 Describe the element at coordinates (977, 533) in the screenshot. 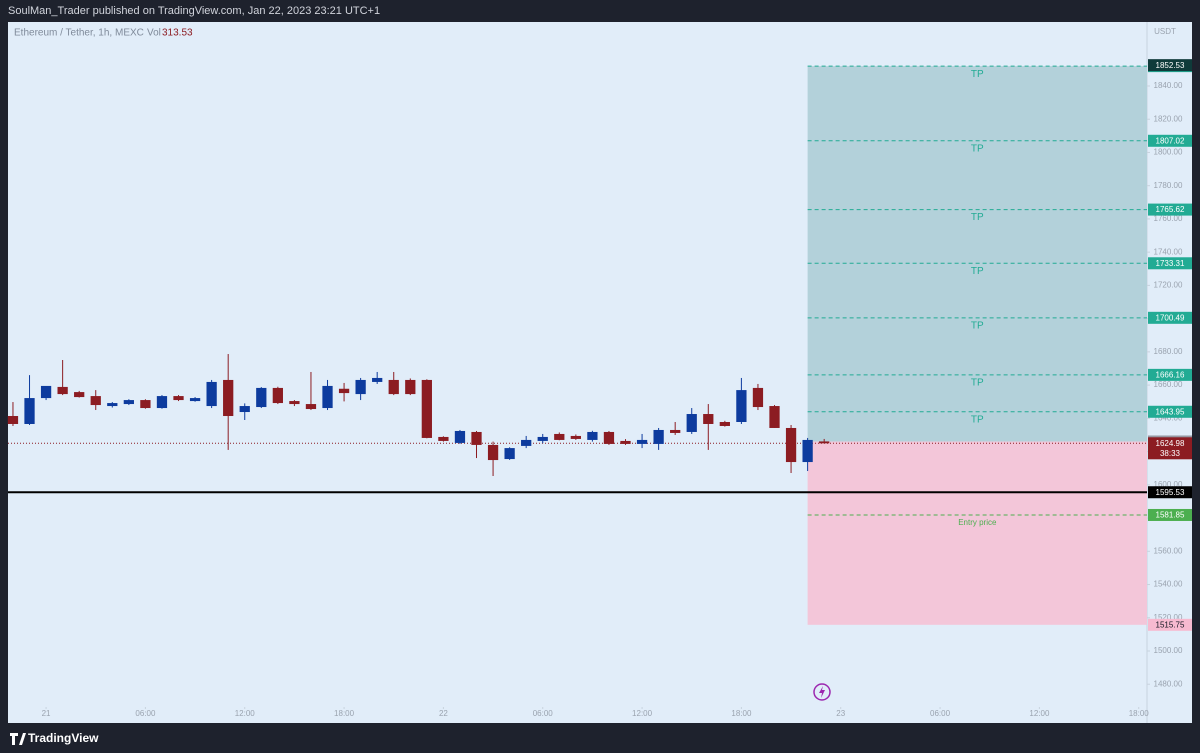

I see `loss-zone` at that location.